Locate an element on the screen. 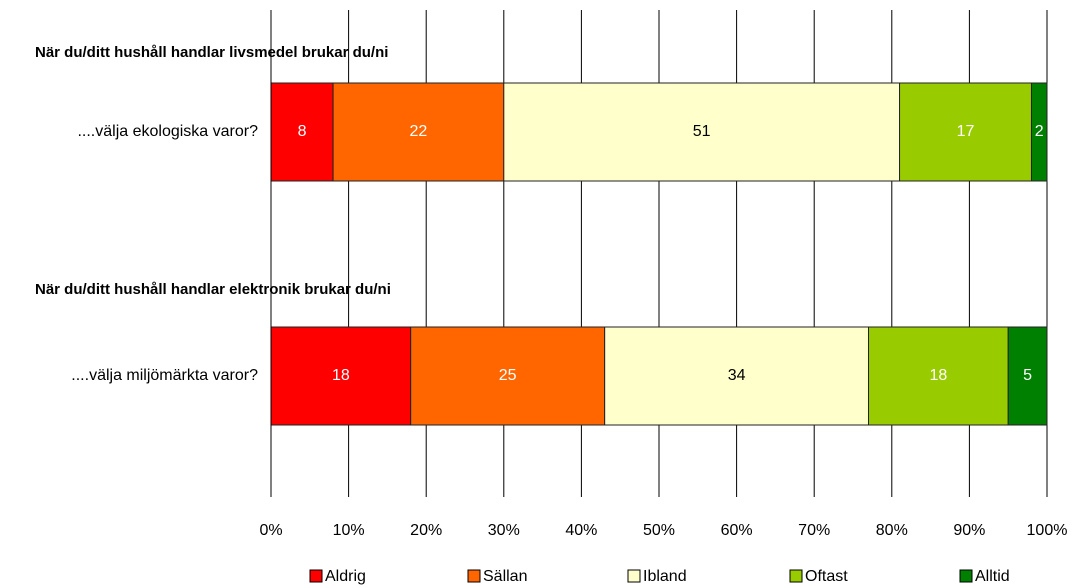 This screenshot has width=1078, height=588. legend-label: Alltid is located at coordinates (992, 576).